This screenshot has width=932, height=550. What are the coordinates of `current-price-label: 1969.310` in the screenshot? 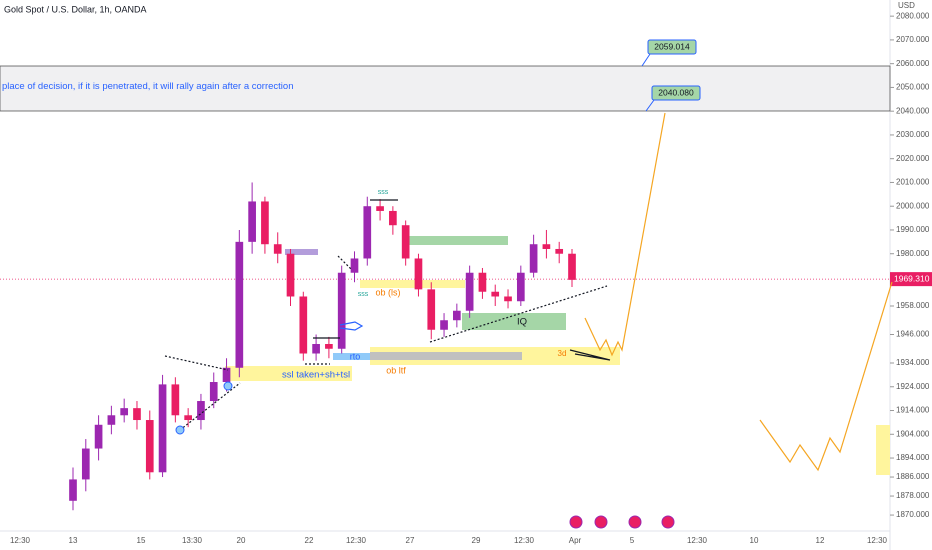 It's located at (912, 278).